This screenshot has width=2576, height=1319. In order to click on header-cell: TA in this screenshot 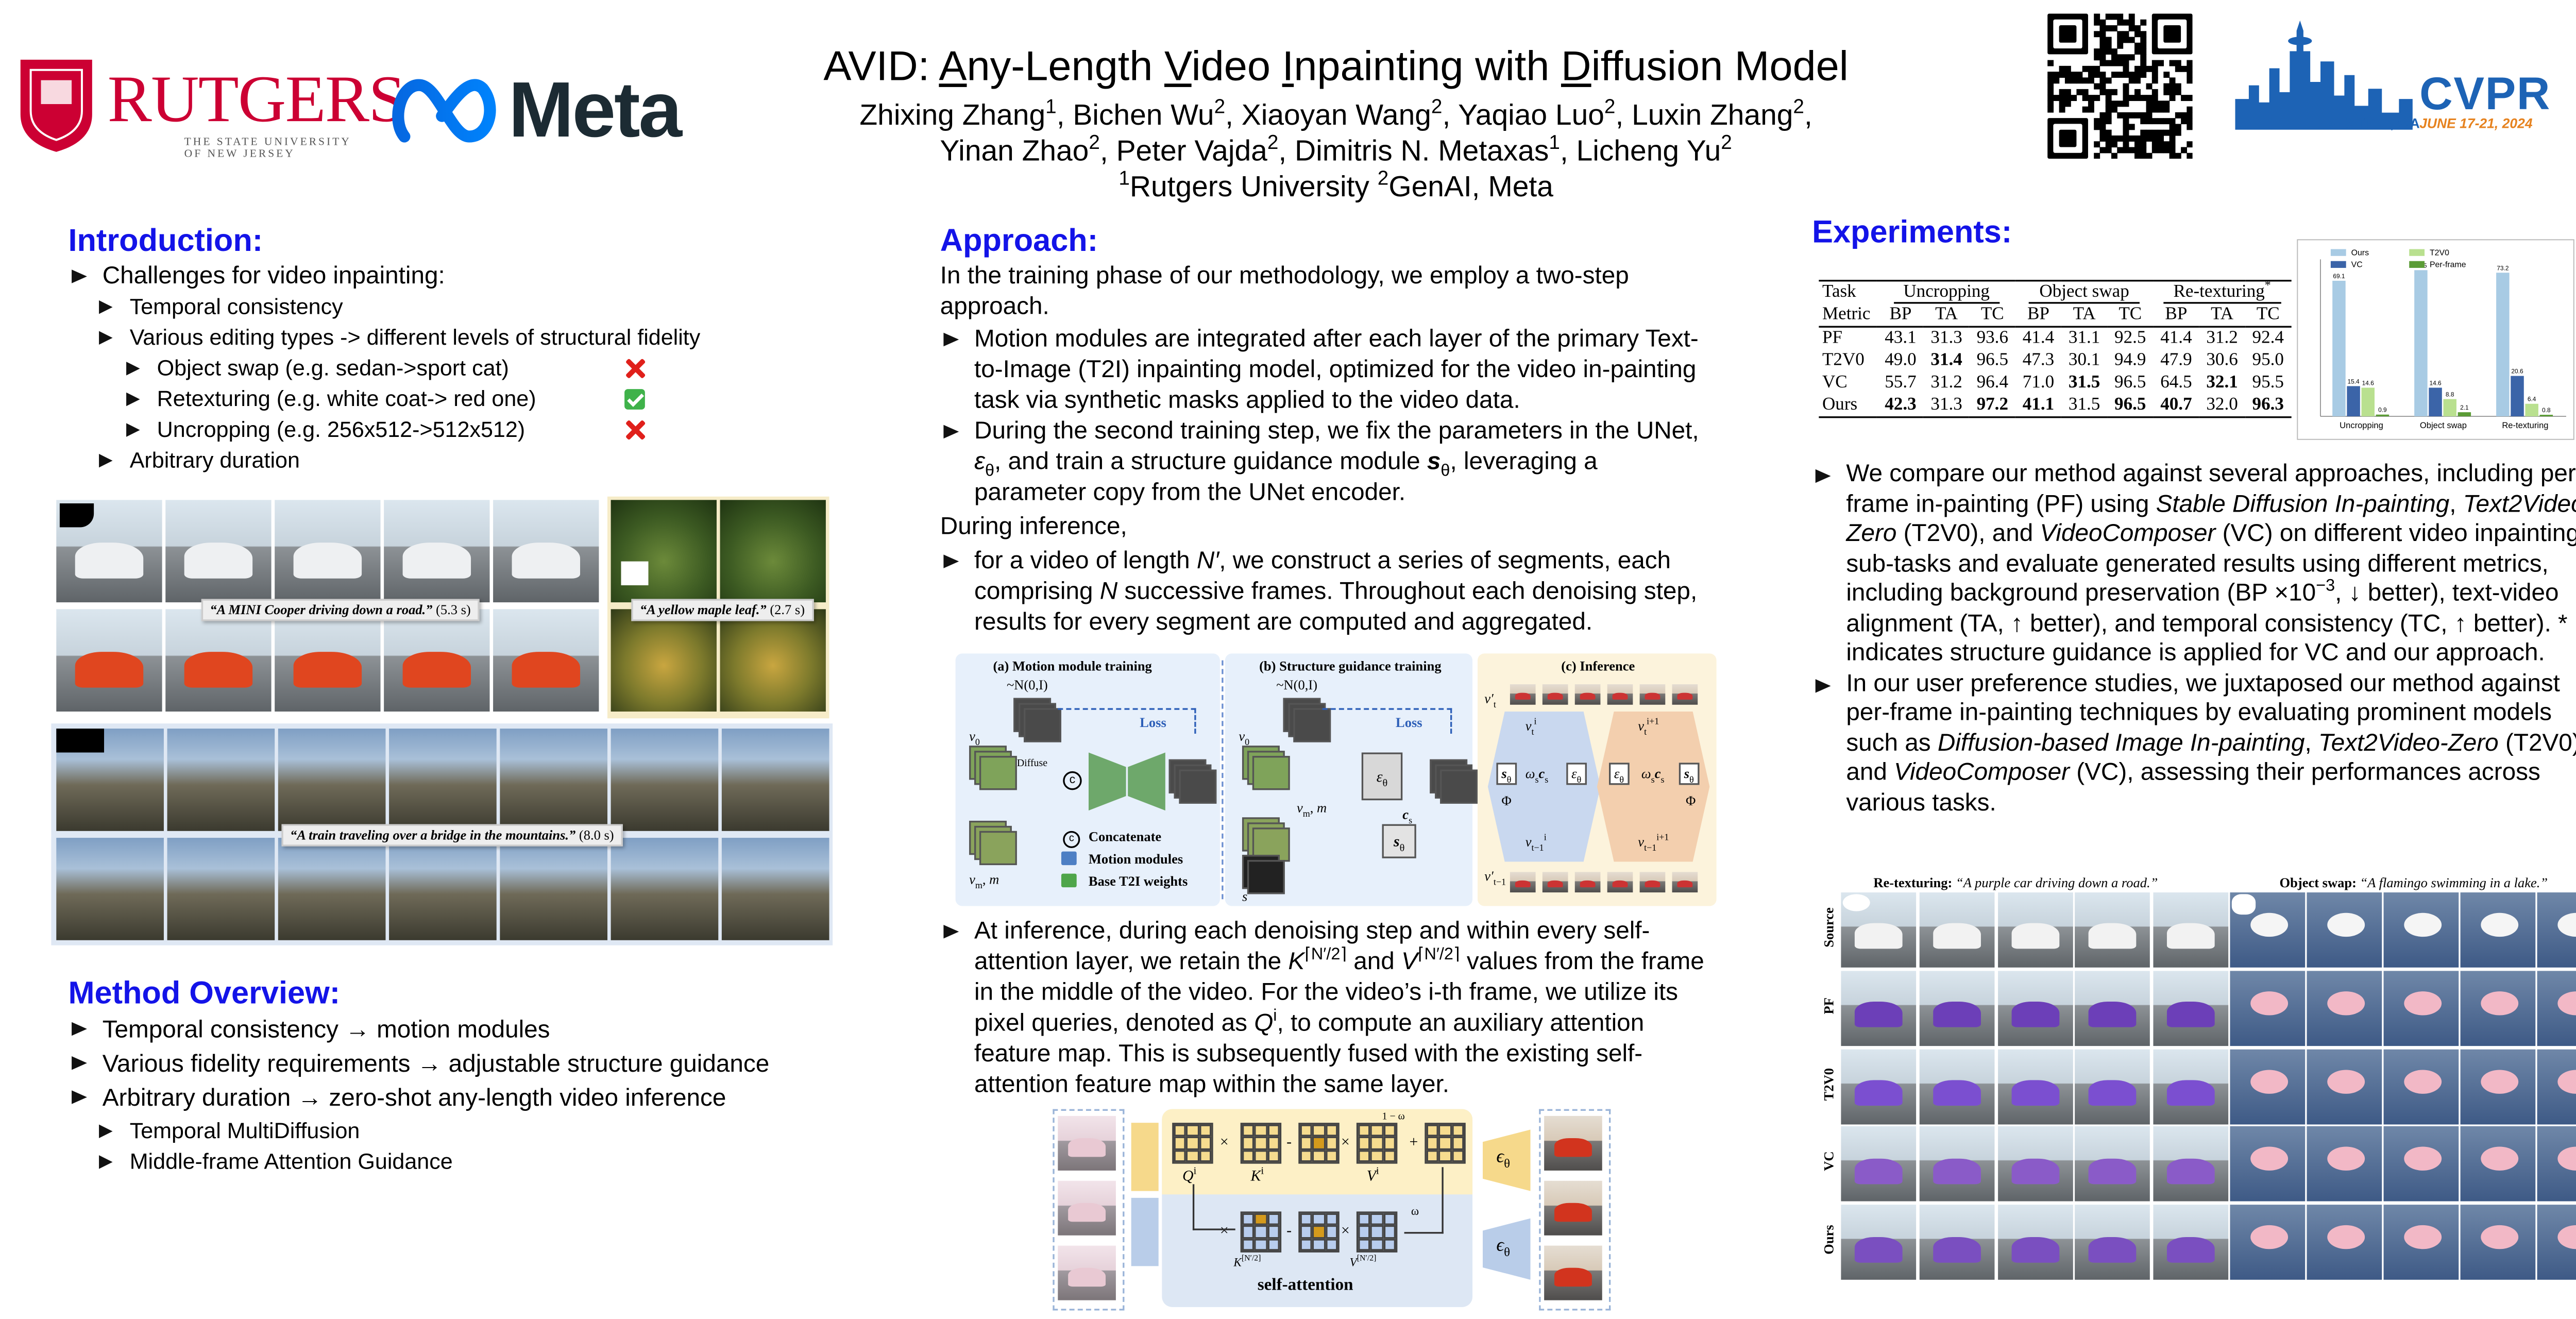, I will do `click(2222, 315)`.